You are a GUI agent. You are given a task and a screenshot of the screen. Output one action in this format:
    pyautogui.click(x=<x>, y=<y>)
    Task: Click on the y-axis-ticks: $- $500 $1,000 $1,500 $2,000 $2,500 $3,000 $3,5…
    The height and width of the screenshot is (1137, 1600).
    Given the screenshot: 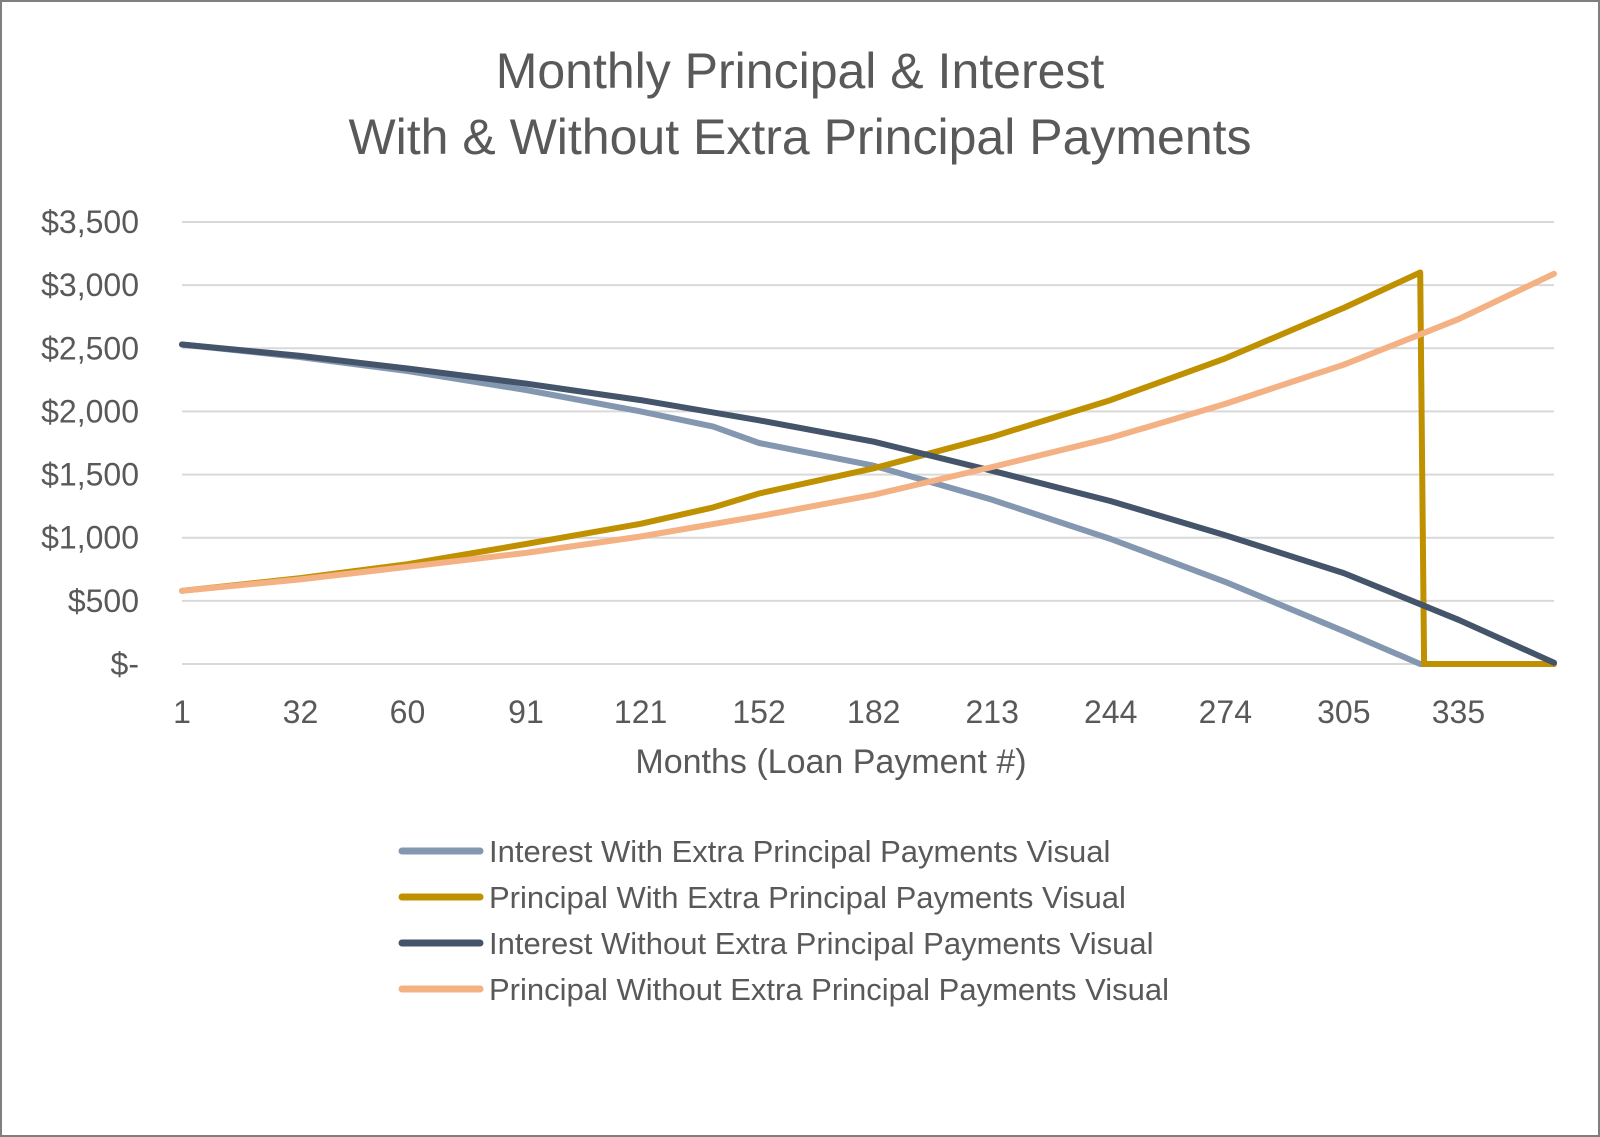 What is the action you would take?
    pyautogui.click(x=90, y=443)
    